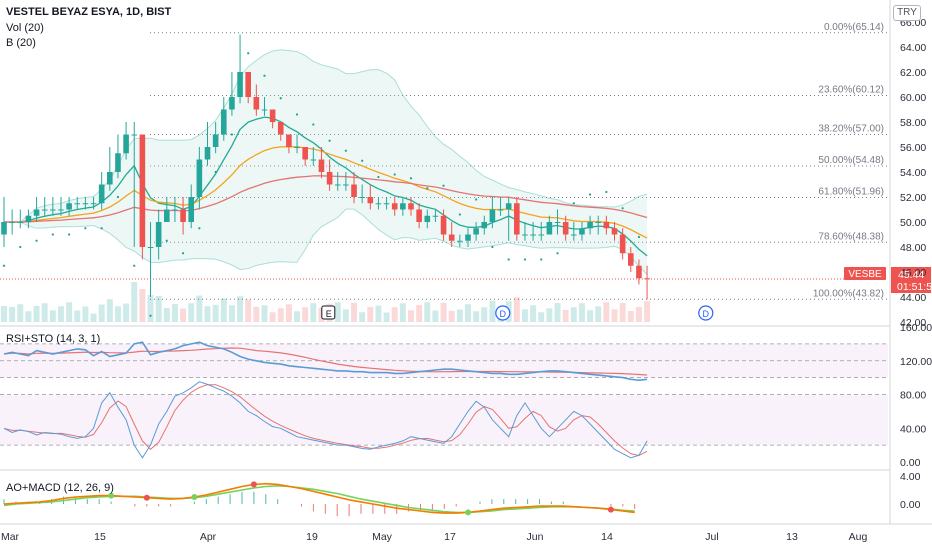  Describe the element at coordinates (325, 361) in the screenshot. I see `rsi-line` at that location.